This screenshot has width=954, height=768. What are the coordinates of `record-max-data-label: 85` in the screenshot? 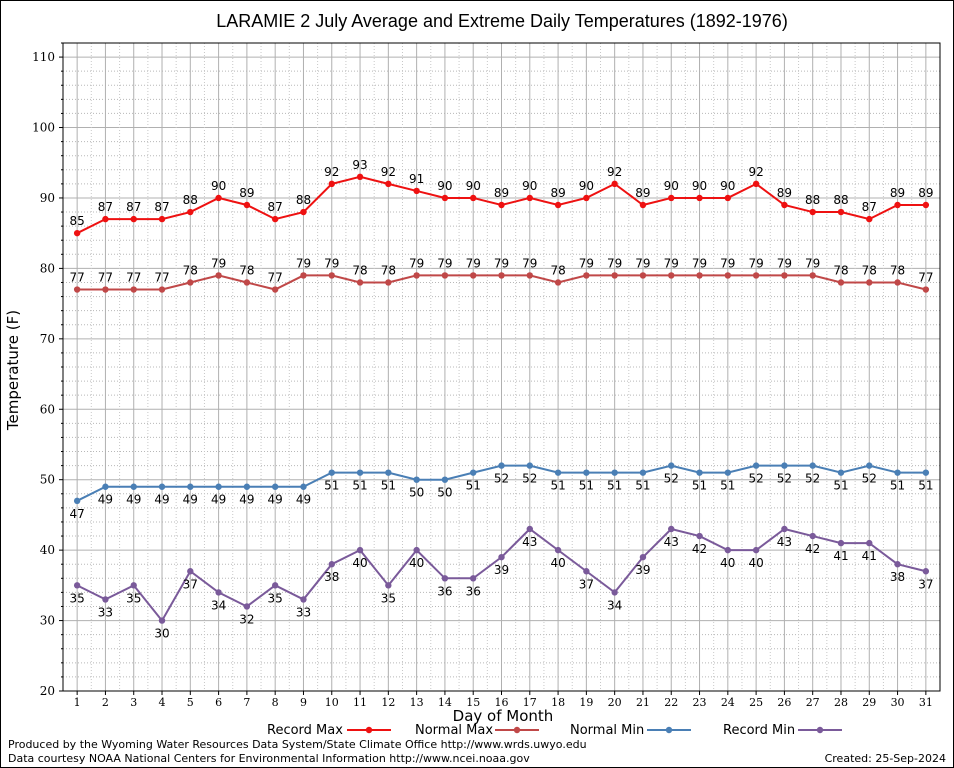 It's located at (77, 221).